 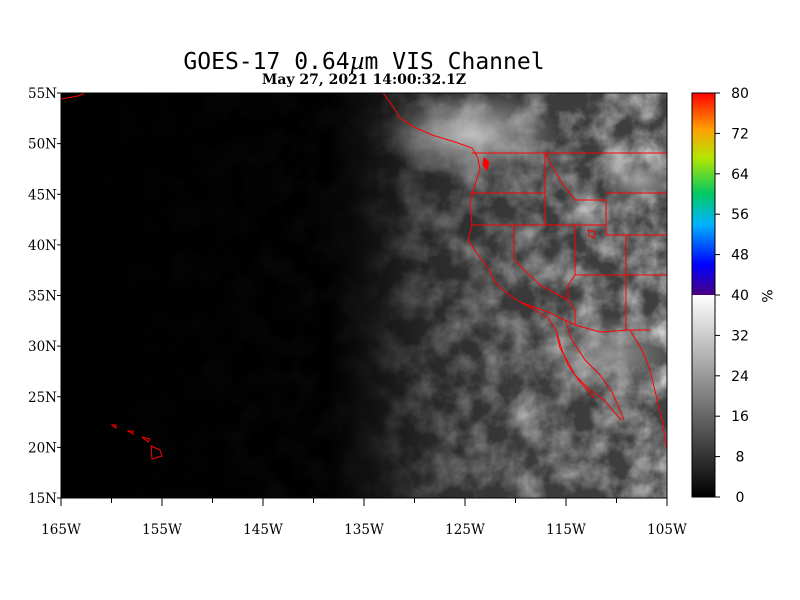 I want to click on puget-sound, so click(x=486, y=164).